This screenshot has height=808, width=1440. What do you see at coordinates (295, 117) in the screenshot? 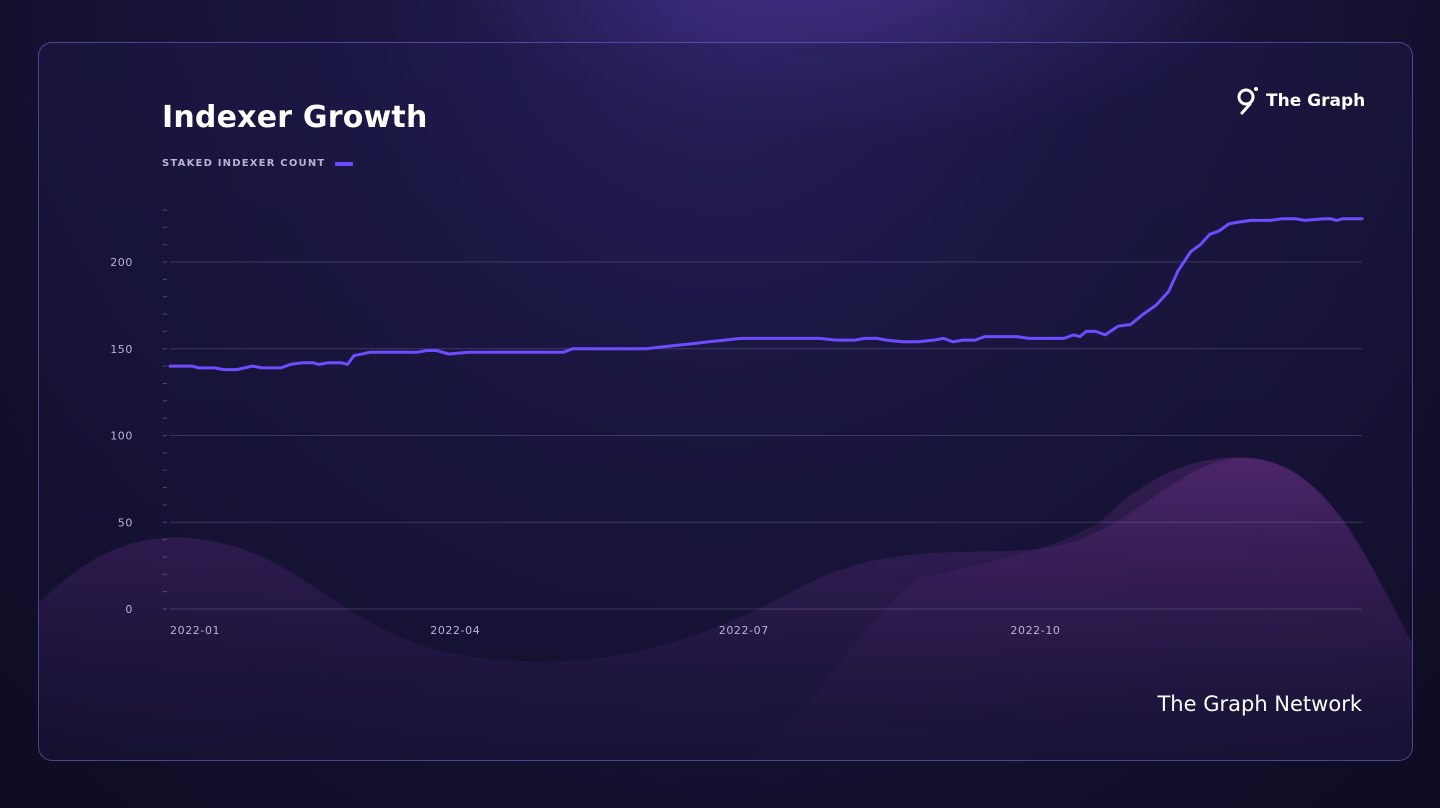
I see `chart-title: Indexer Growth` at bounding box center [295, 117].